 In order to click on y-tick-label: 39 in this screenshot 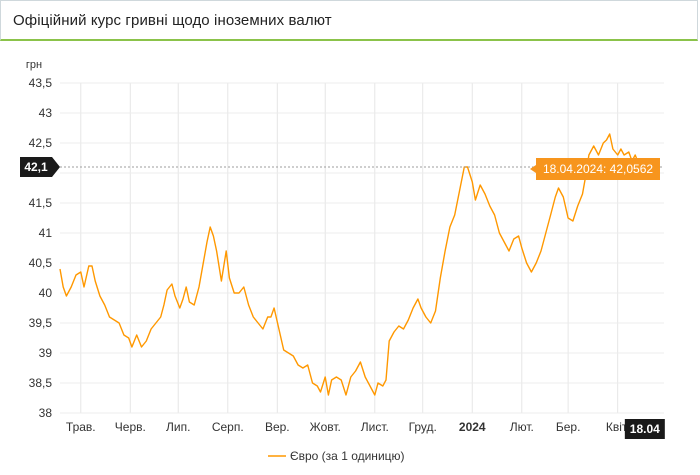, I will do `click(46, 353)`.